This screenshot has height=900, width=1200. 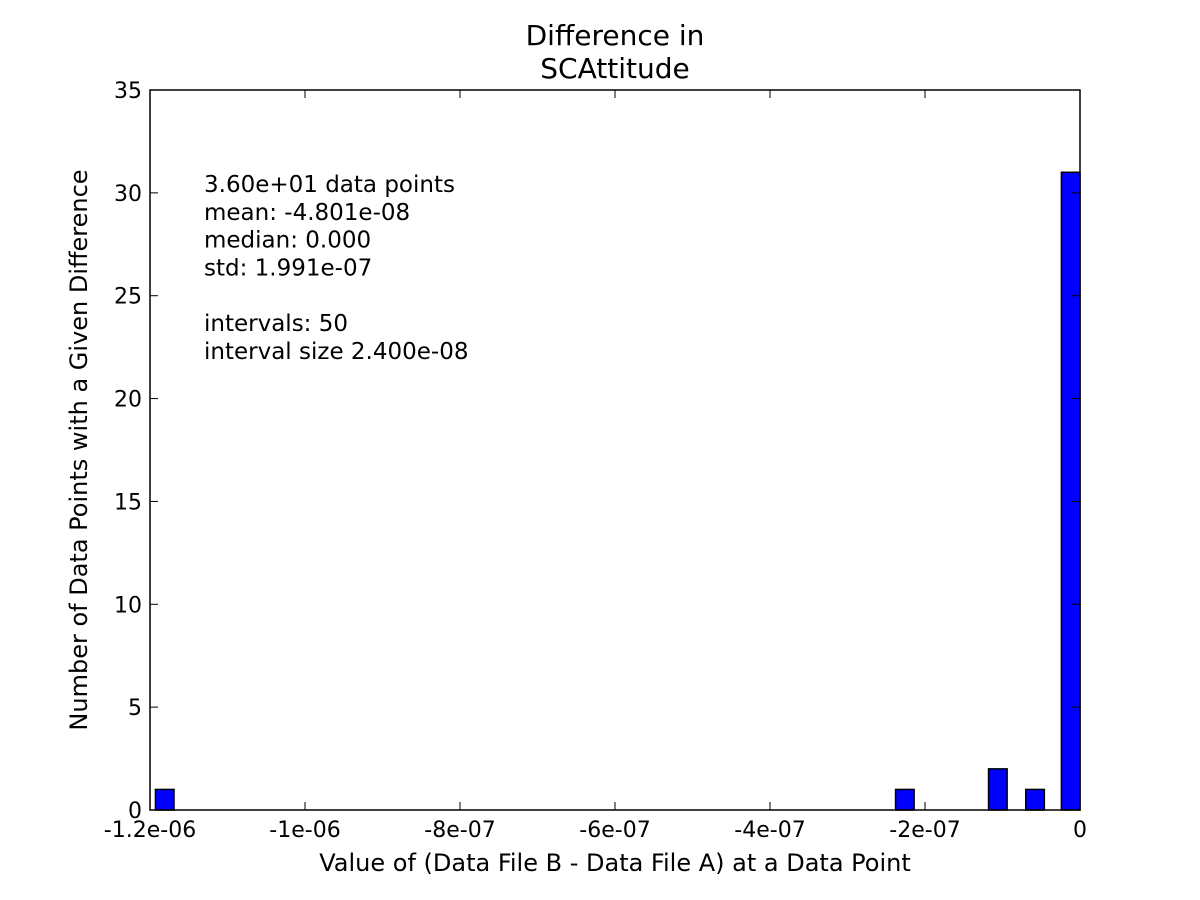 I want to click on y-tick-label: 30, so click(x=128, y=194).